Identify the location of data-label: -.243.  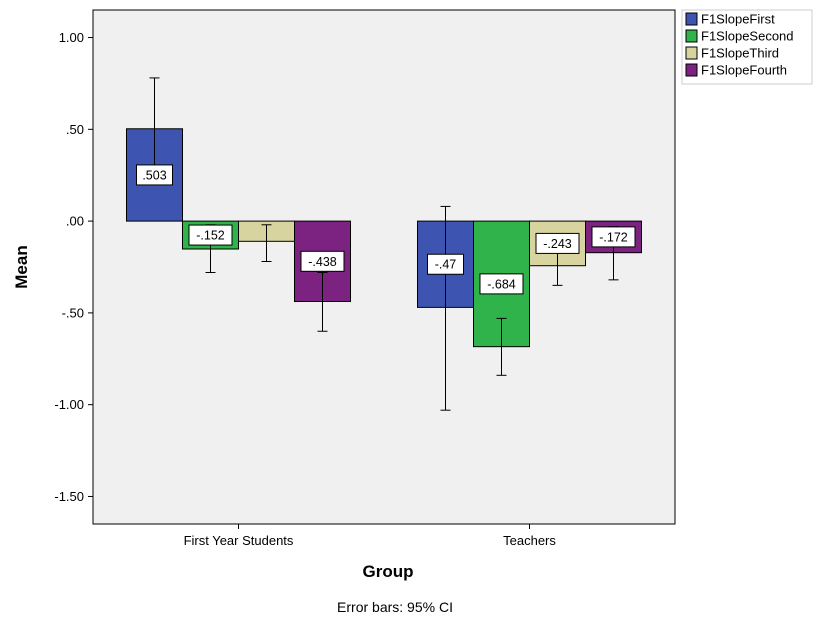
(557, 244).